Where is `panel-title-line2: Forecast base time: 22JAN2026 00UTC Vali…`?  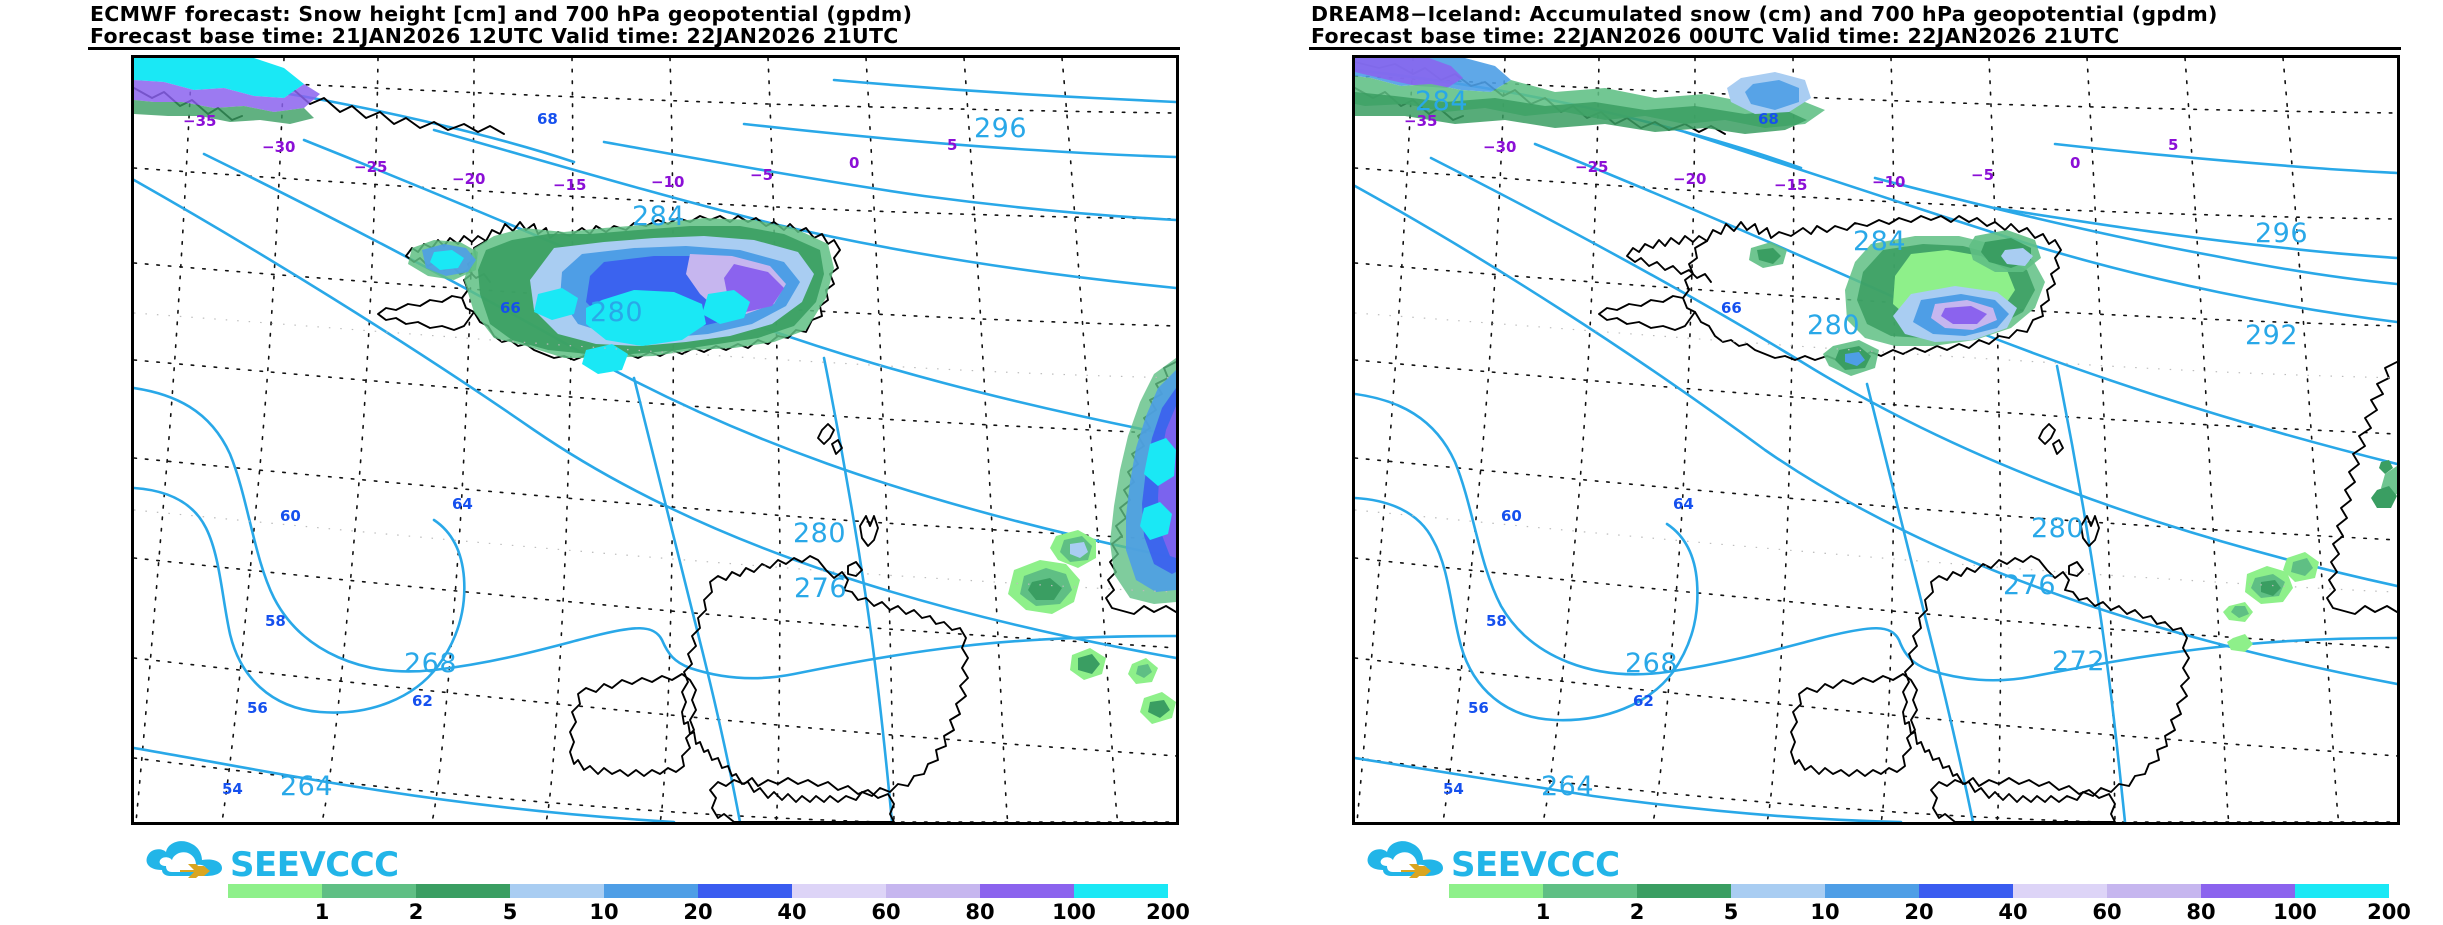 panel-title-line2: Forecast base time: 22JAN2026 00UTC Vali… is located at coordinates (1715, 36).